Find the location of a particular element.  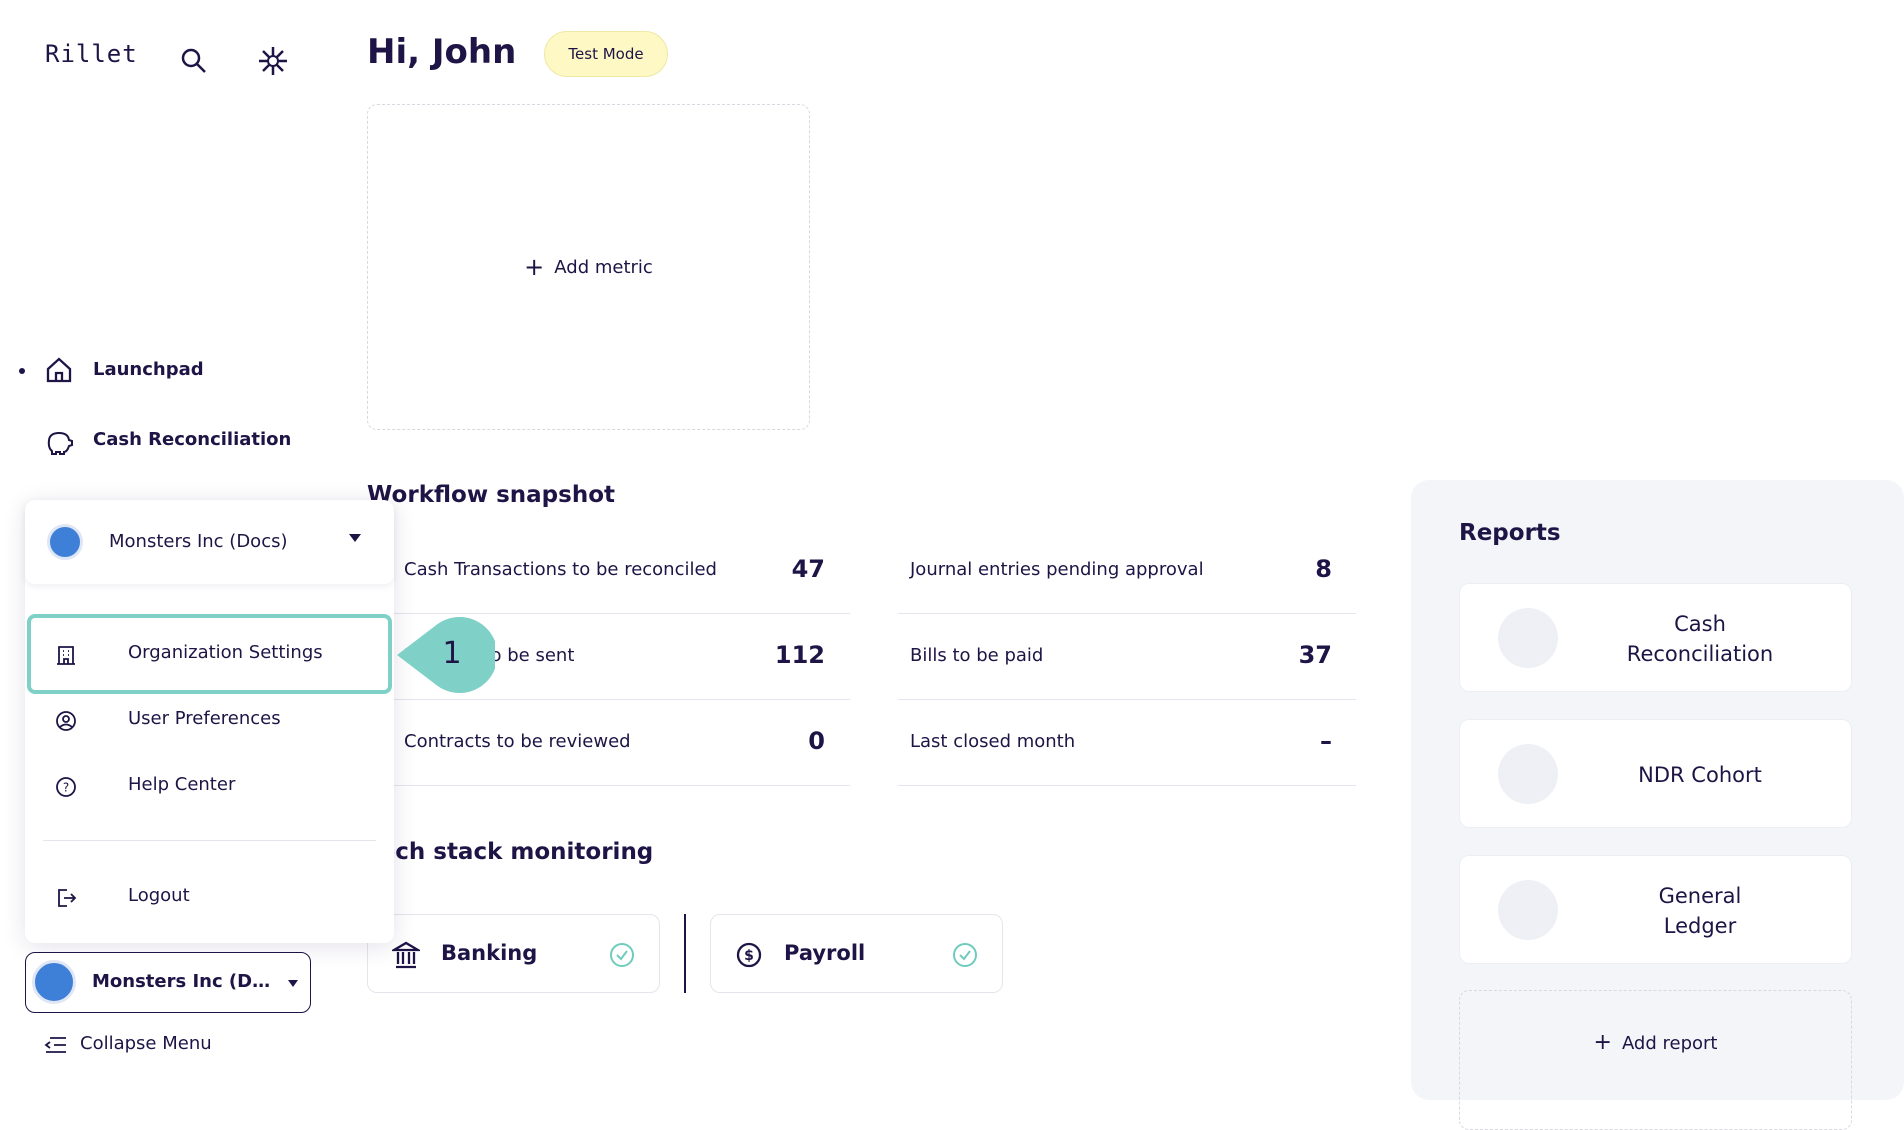

help-icon: ? is located at coordinates (66, 787).